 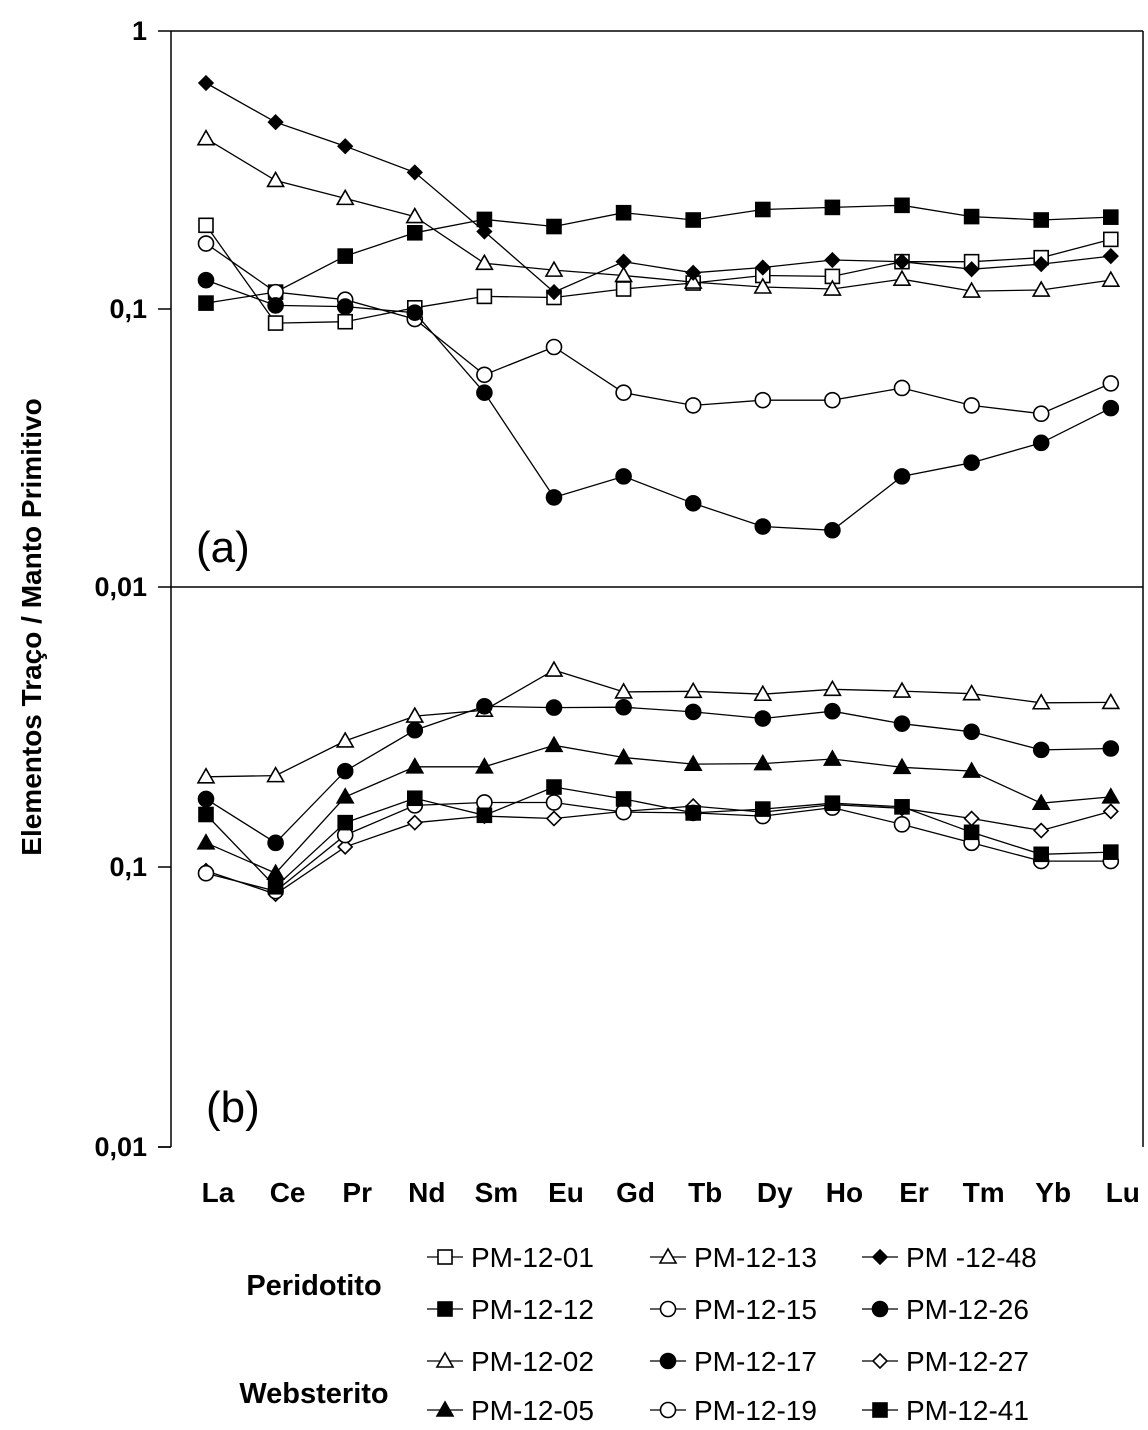 I want to click on legend-item: PM-12-27, so click(x=945, y=1361).